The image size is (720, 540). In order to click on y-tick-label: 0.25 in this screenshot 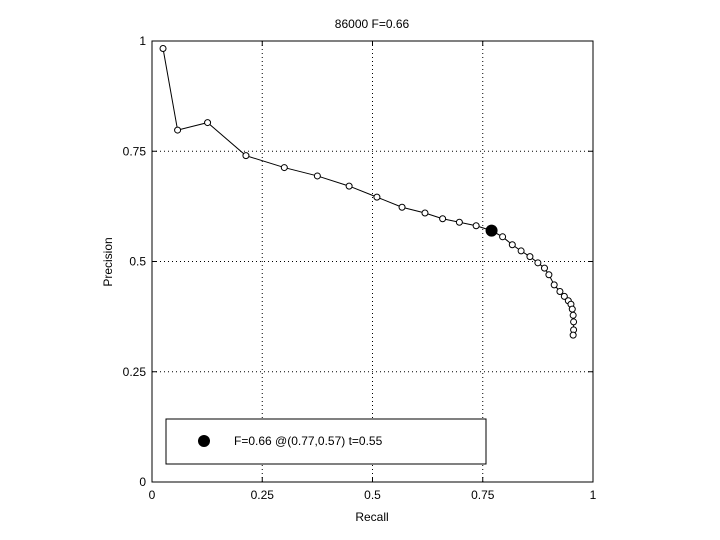, I will do `click(135, 372)`.